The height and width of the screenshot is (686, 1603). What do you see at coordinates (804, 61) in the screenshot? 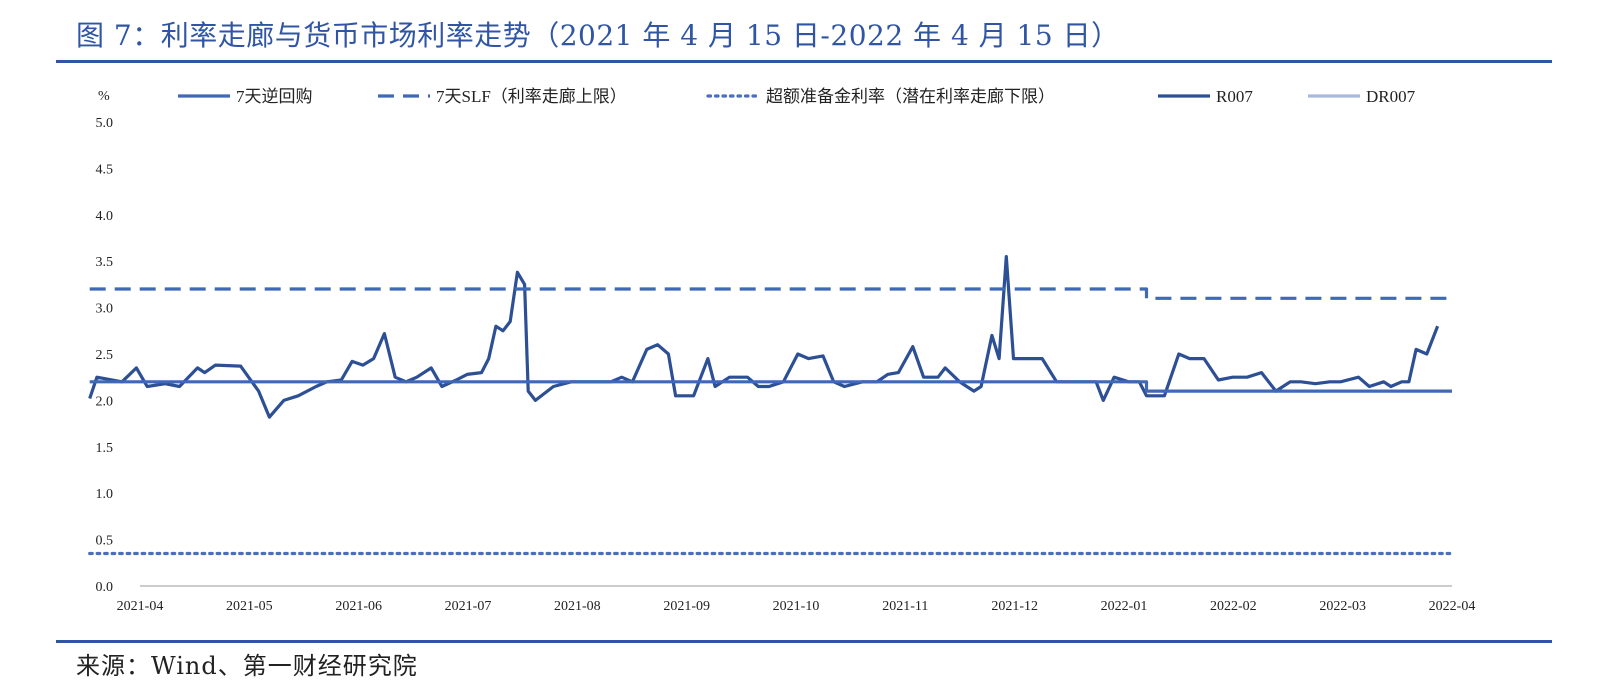
I see `title-divider` at bounding box center [804, 61].